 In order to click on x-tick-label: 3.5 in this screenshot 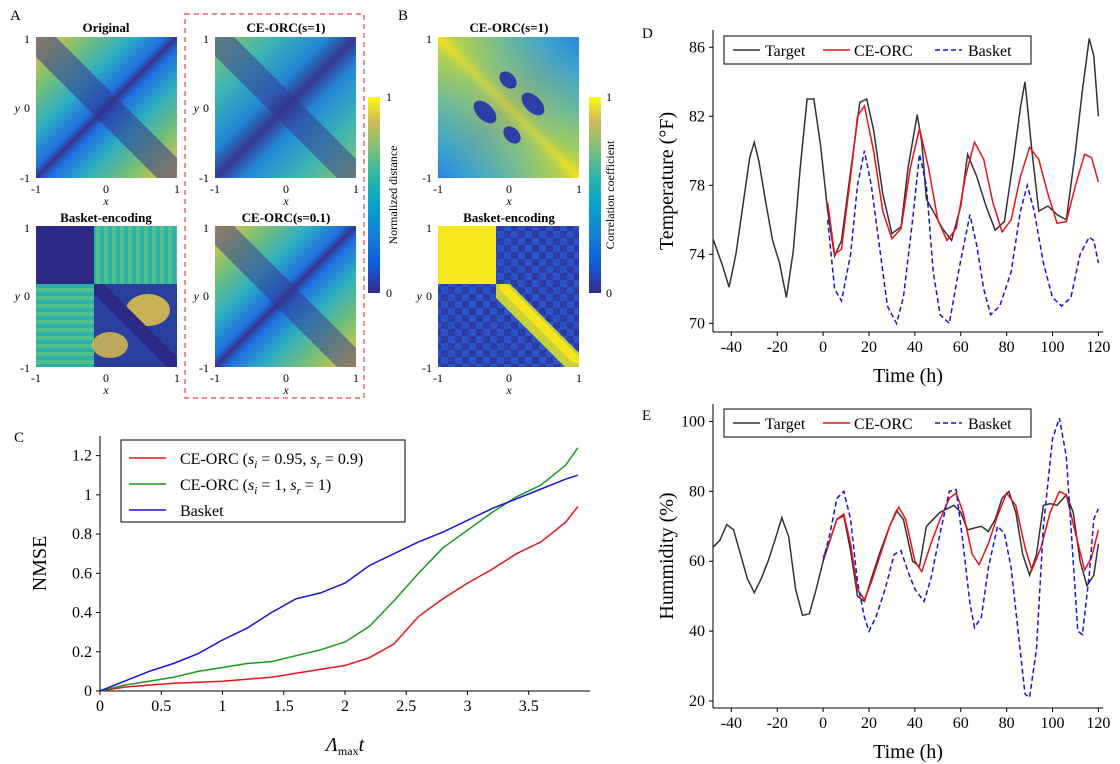, I will do `click(529, 706)`.